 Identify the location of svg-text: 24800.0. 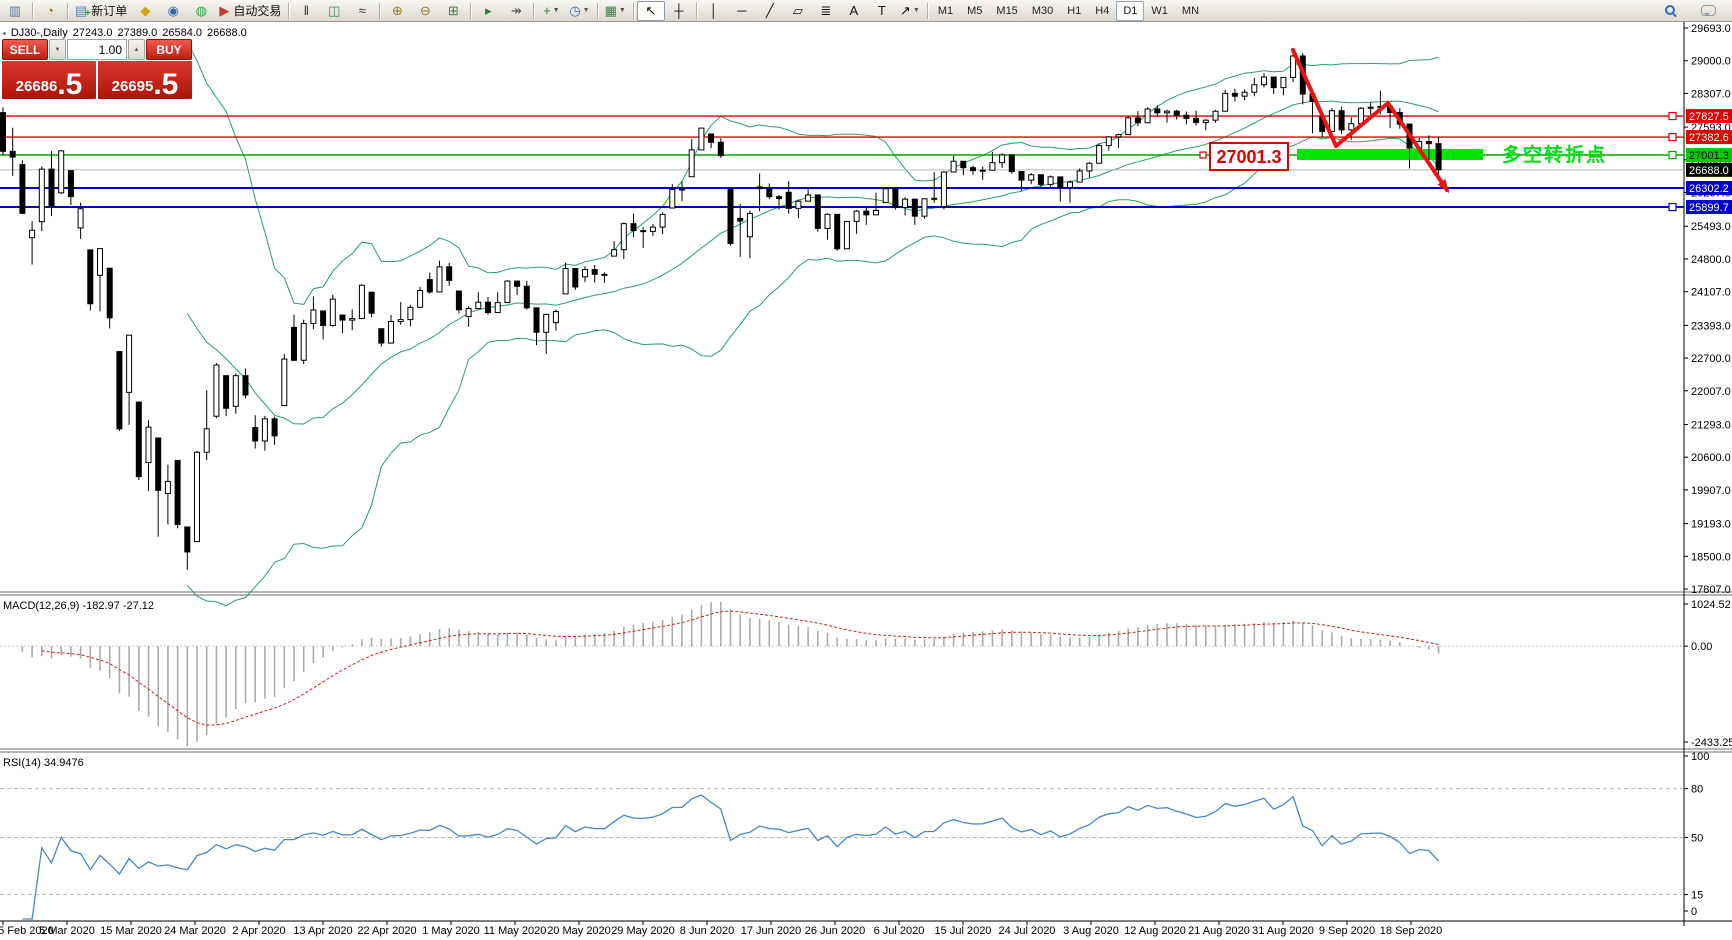
(1711, 260).